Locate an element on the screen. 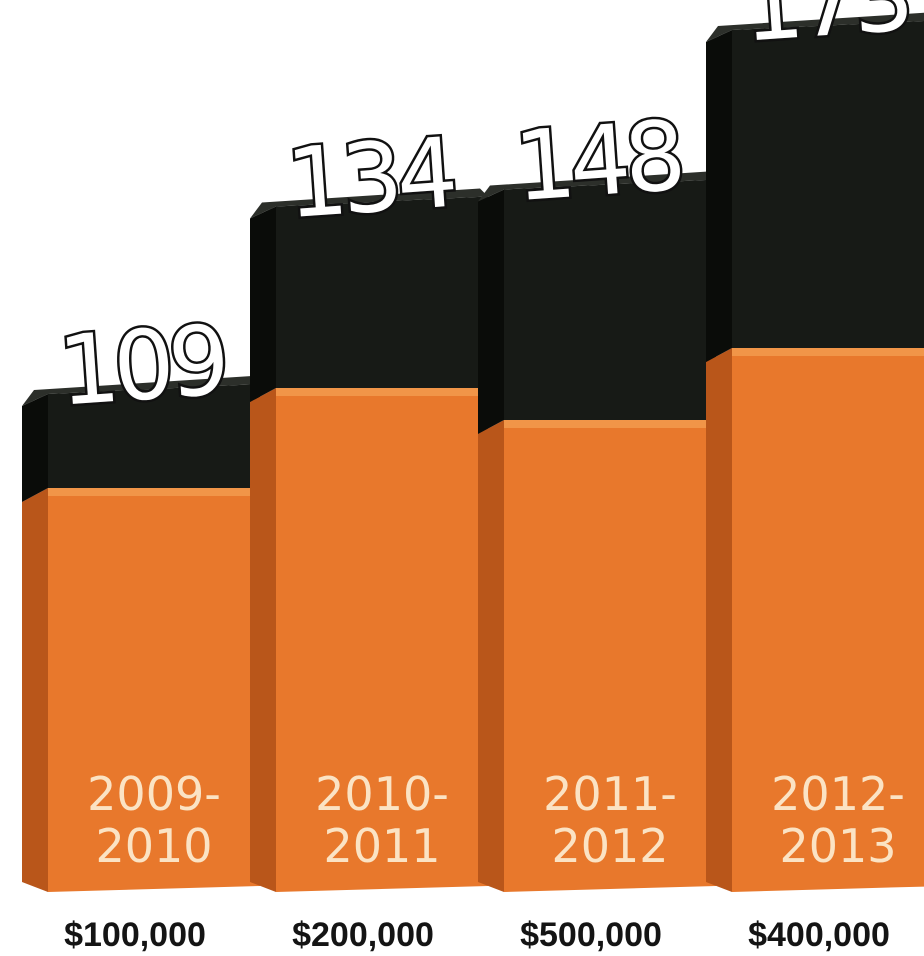 The image size is (924, 956). bar-category-label: 2011- is located at coordinates (610, 794).